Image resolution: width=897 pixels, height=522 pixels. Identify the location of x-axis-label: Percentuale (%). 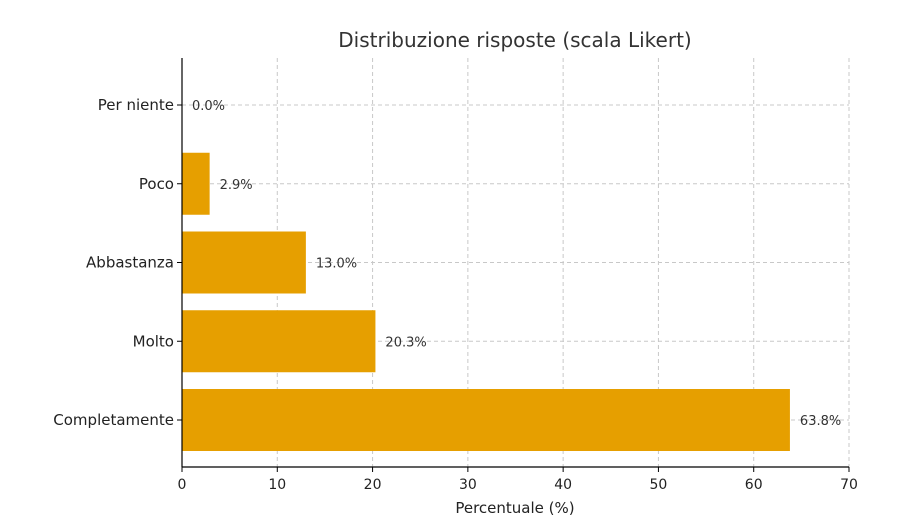
(514, 508).